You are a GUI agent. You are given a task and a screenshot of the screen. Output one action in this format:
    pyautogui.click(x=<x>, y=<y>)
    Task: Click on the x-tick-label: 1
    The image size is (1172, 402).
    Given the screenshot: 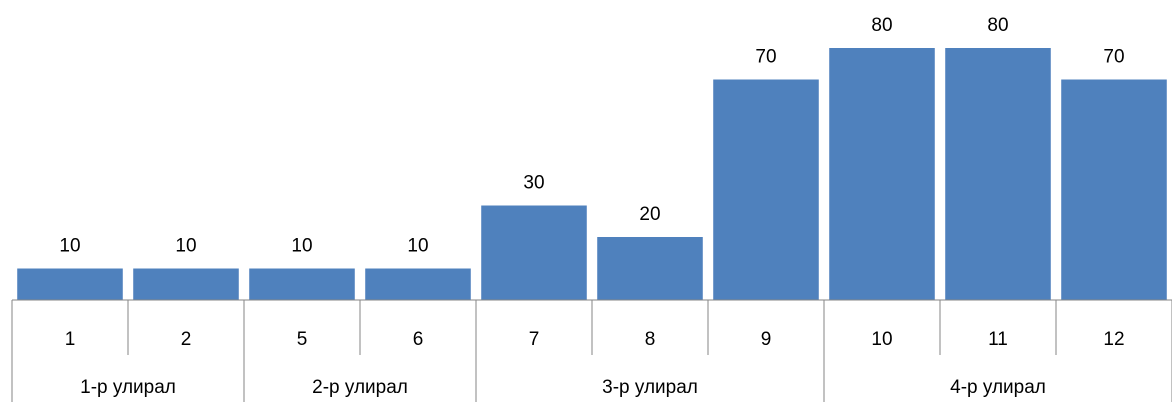 What is the action you would take?
    pyautogui.click(x=70, y=339)
    